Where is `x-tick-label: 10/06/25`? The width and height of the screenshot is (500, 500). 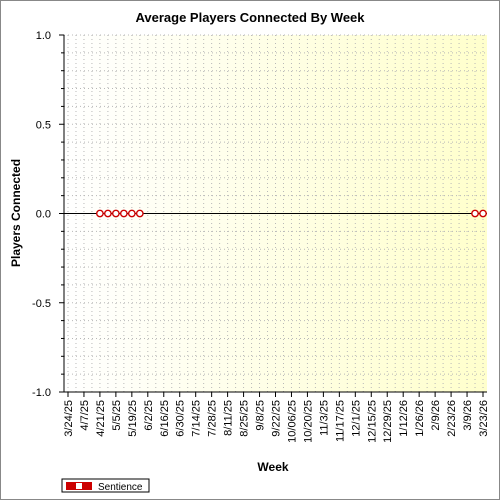
x-tick-label: 10/06/25 is located at coordinates (292, 421).